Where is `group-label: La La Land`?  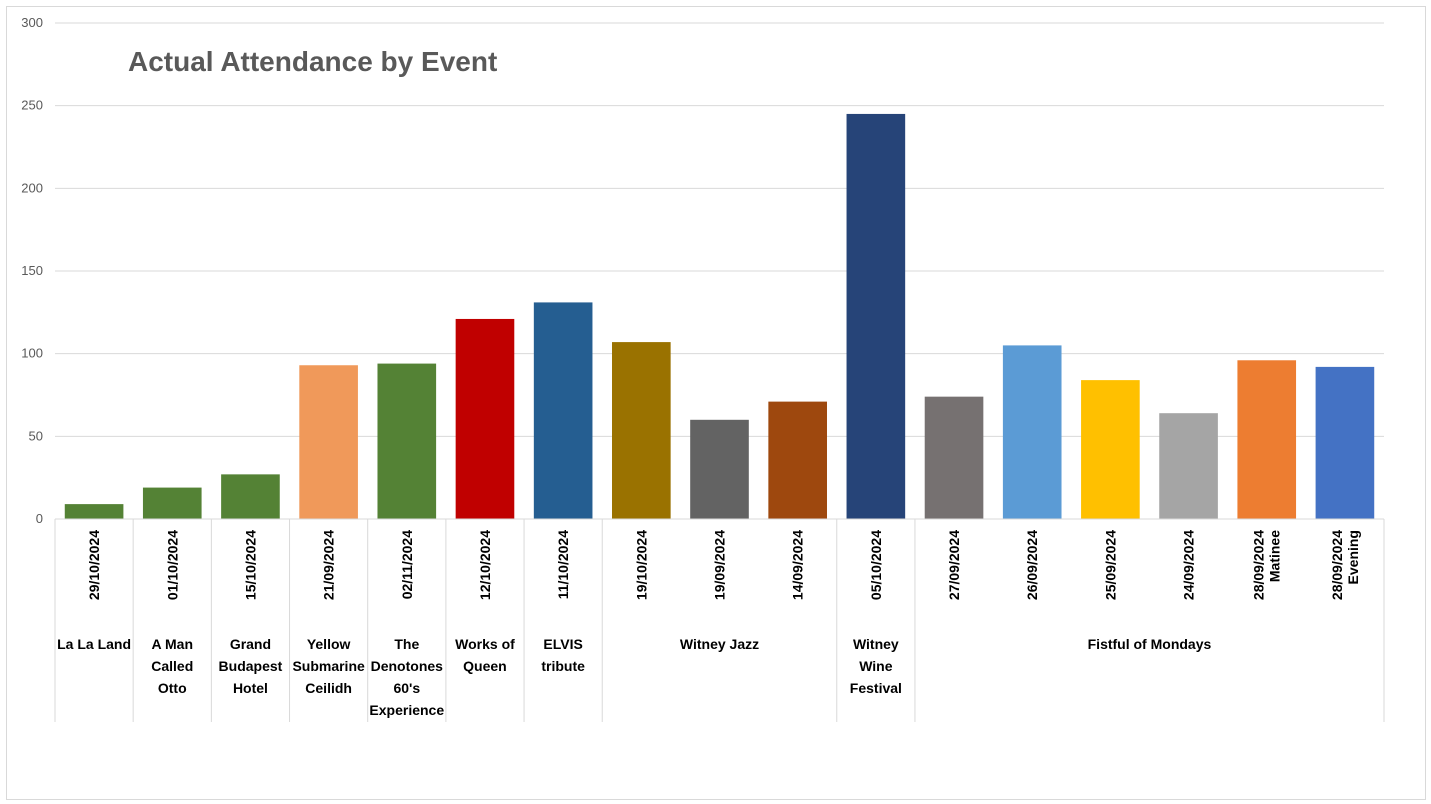 group-label: La La Land is located at coordinates (94, 644).